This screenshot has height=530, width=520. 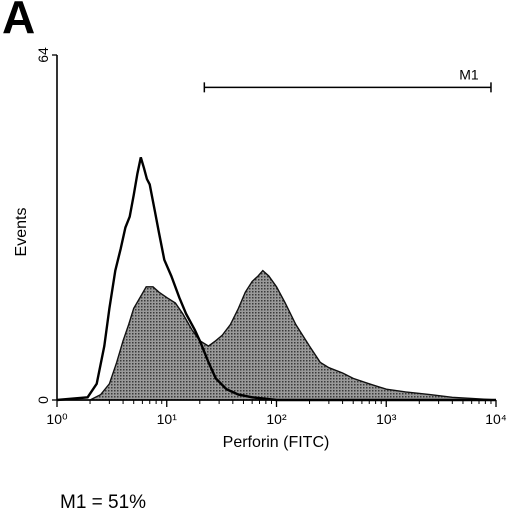 I want to click on y-tick-label: 64, so click(x=43, y=55).